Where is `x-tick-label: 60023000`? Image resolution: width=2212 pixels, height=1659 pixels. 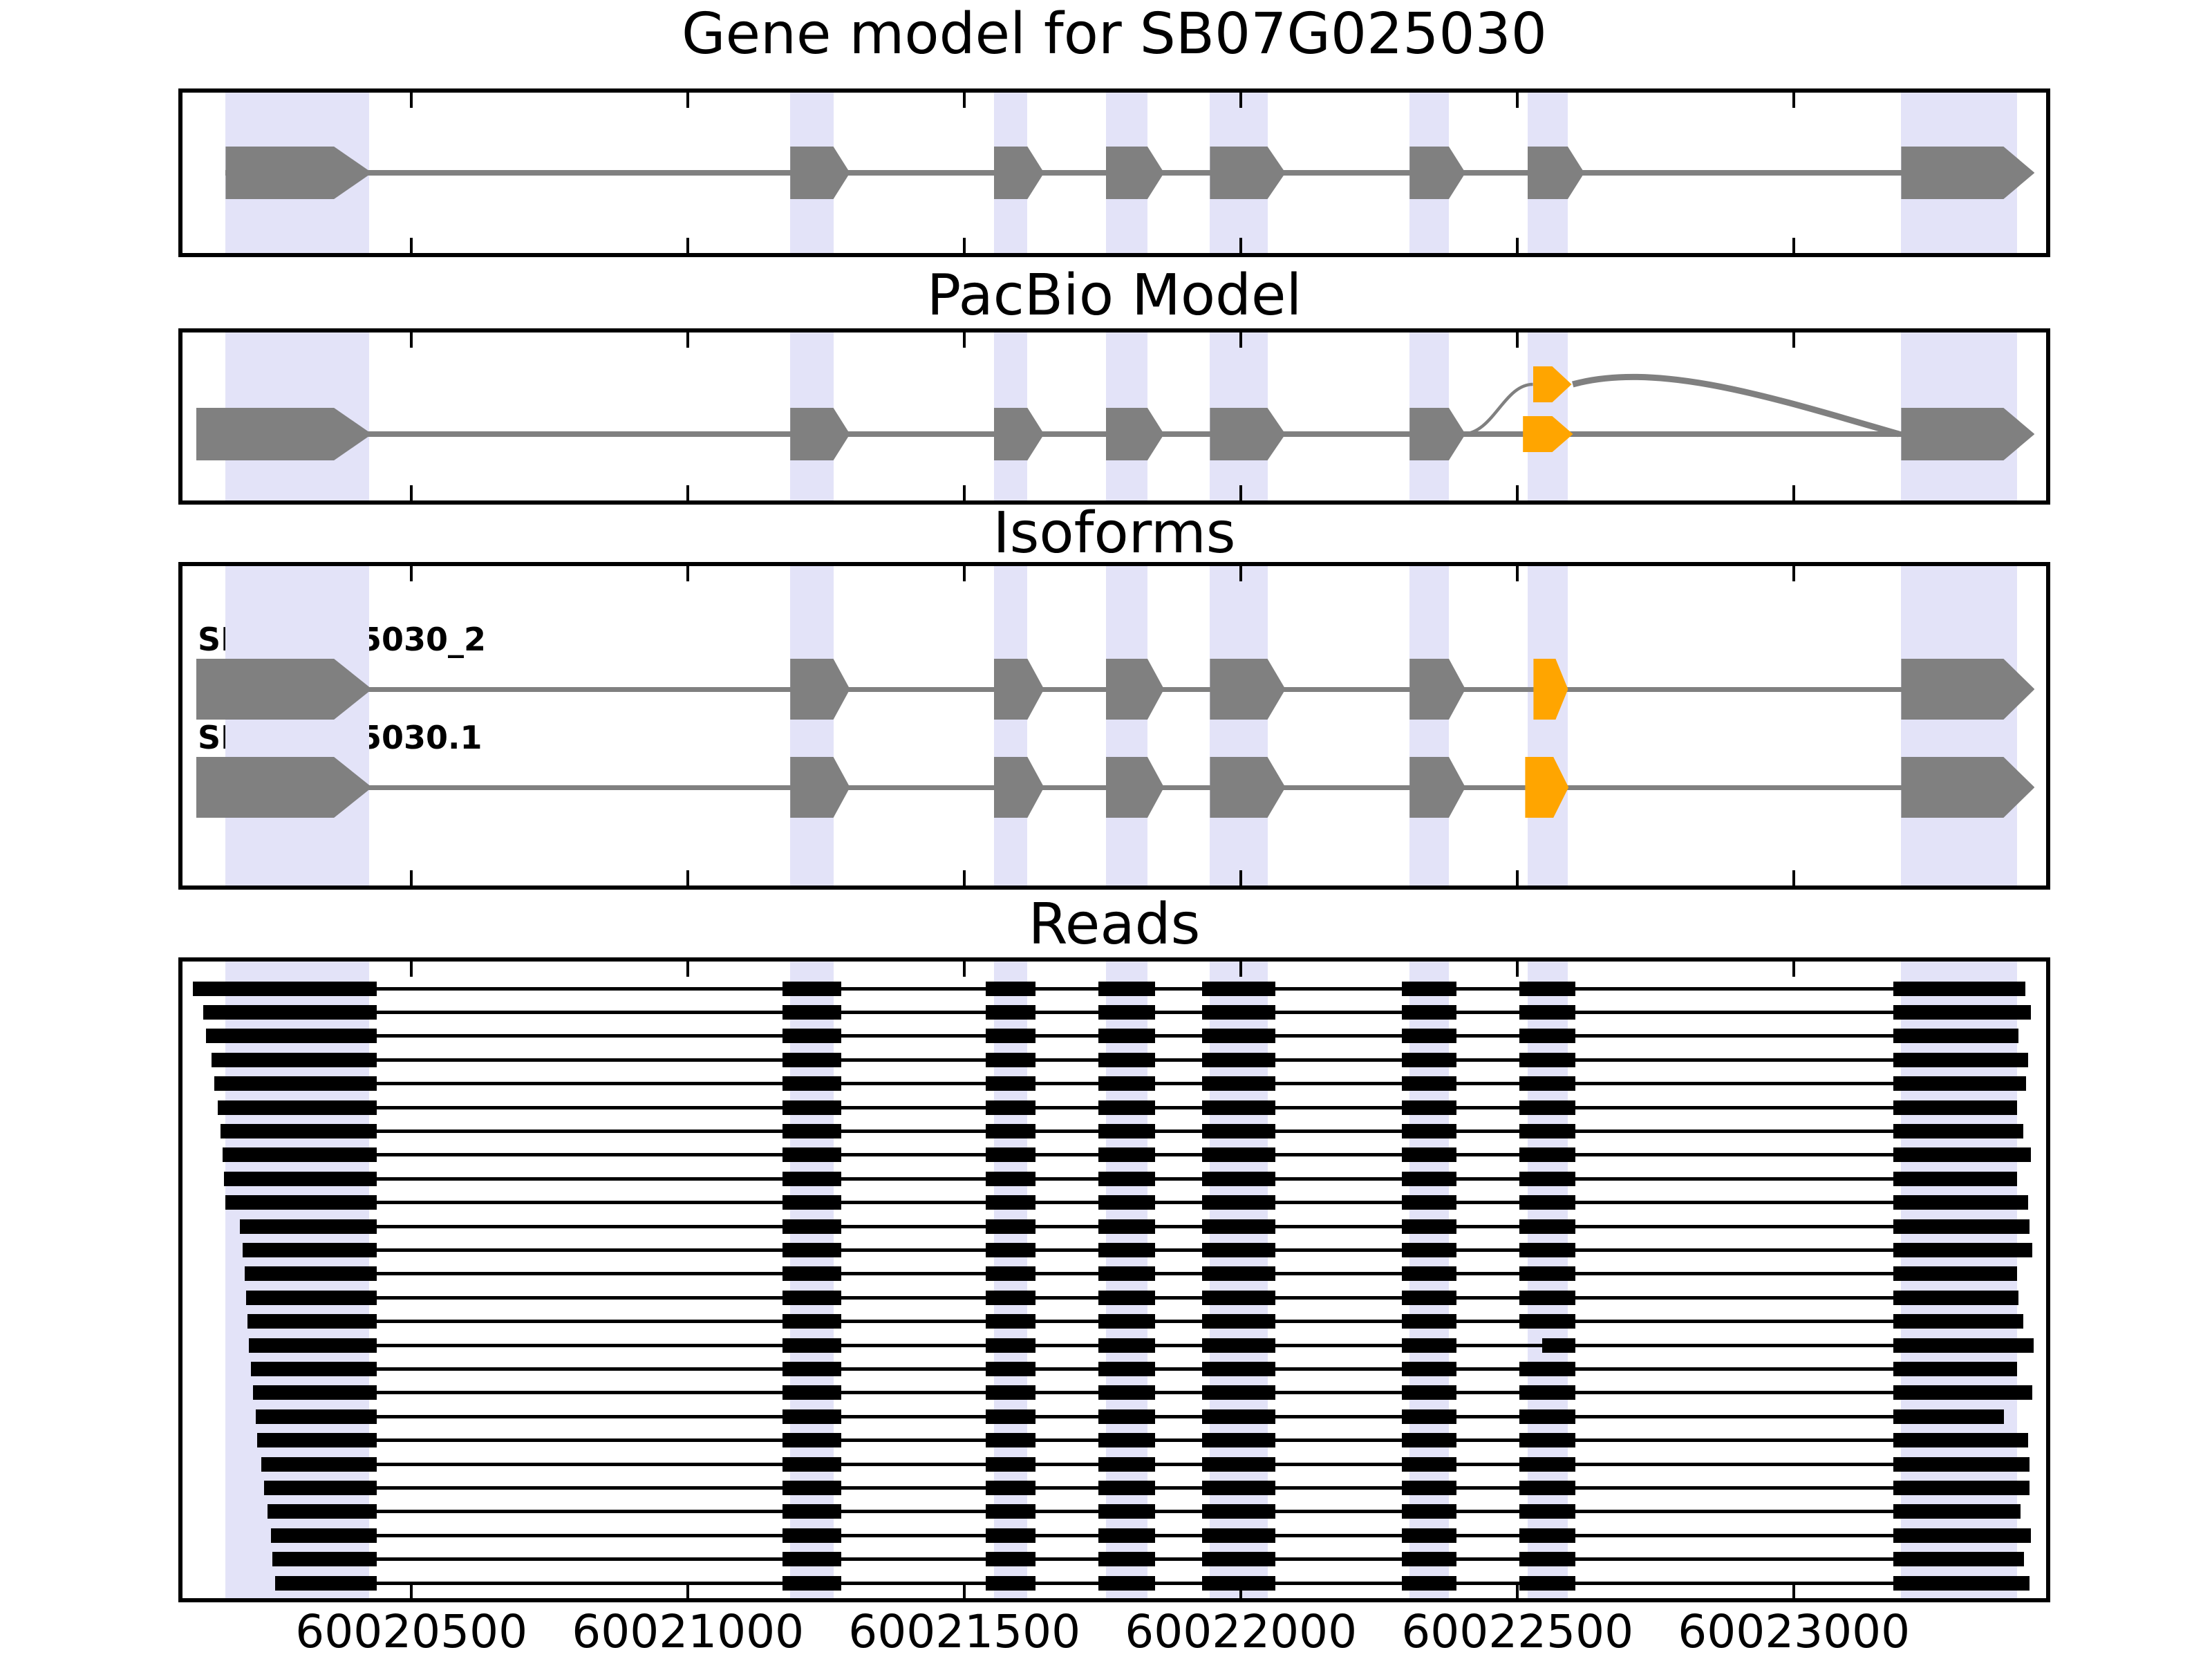
x-tick-label: 60023000 is located at coordinates (1794, 1632).